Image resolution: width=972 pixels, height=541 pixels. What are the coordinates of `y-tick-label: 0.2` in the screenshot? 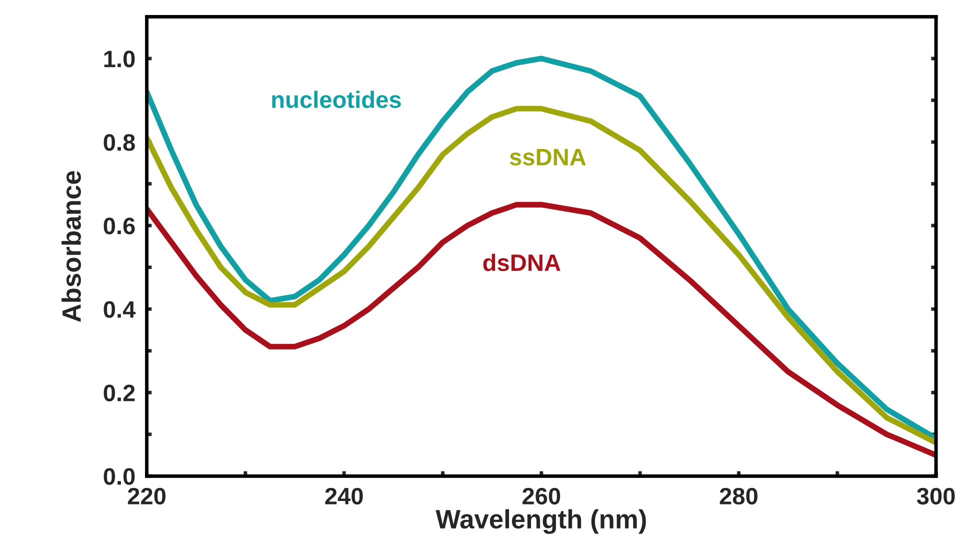 It's located at (119, 393).